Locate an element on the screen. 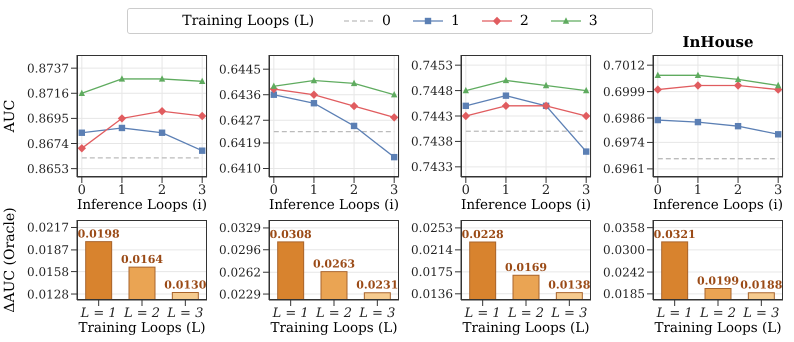 The image size is (794, 342). y-tick-label: 0.0158 is located at coordinates (48, 271).